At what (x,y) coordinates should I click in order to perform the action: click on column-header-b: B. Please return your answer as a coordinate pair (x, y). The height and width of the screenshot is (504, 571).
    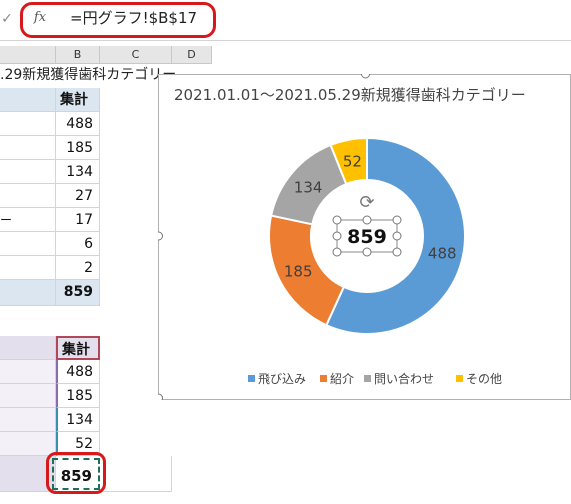
    Looking at the image, I should click on (78, 55).